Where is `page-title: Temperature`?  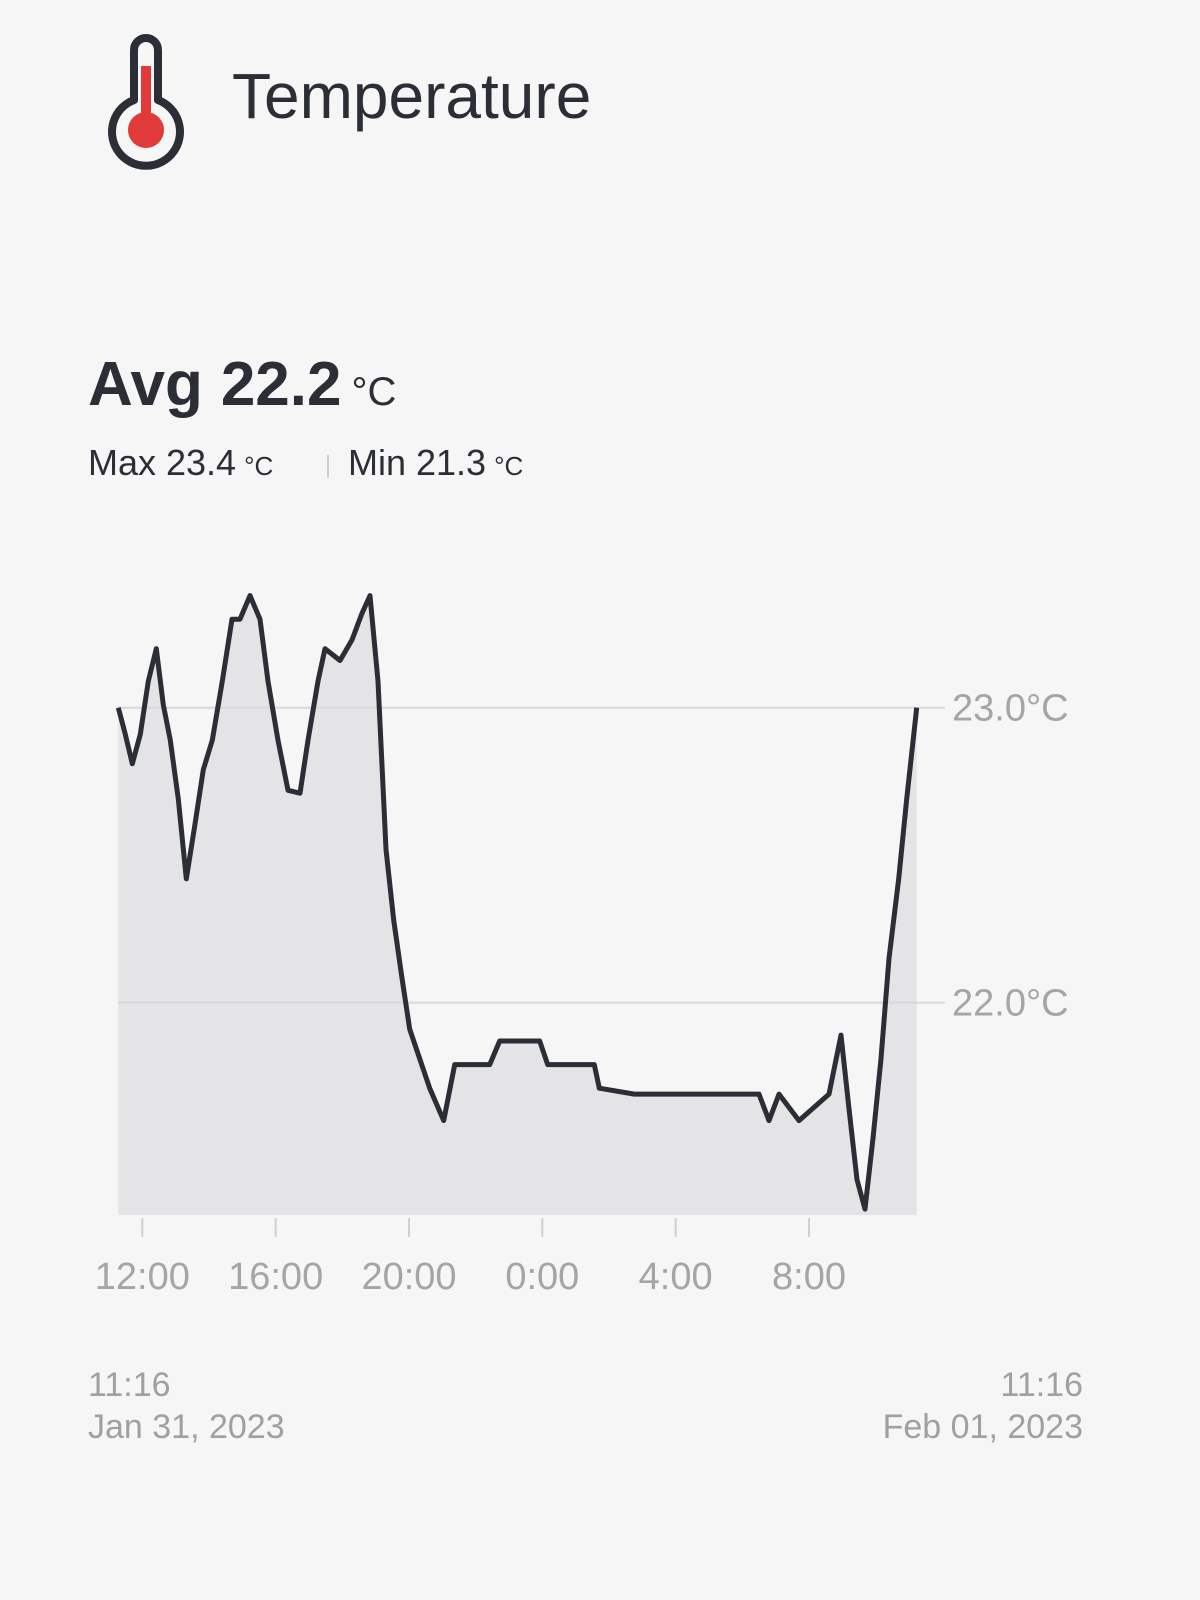 page-title: Temperature is located at coordinates (411, 96).